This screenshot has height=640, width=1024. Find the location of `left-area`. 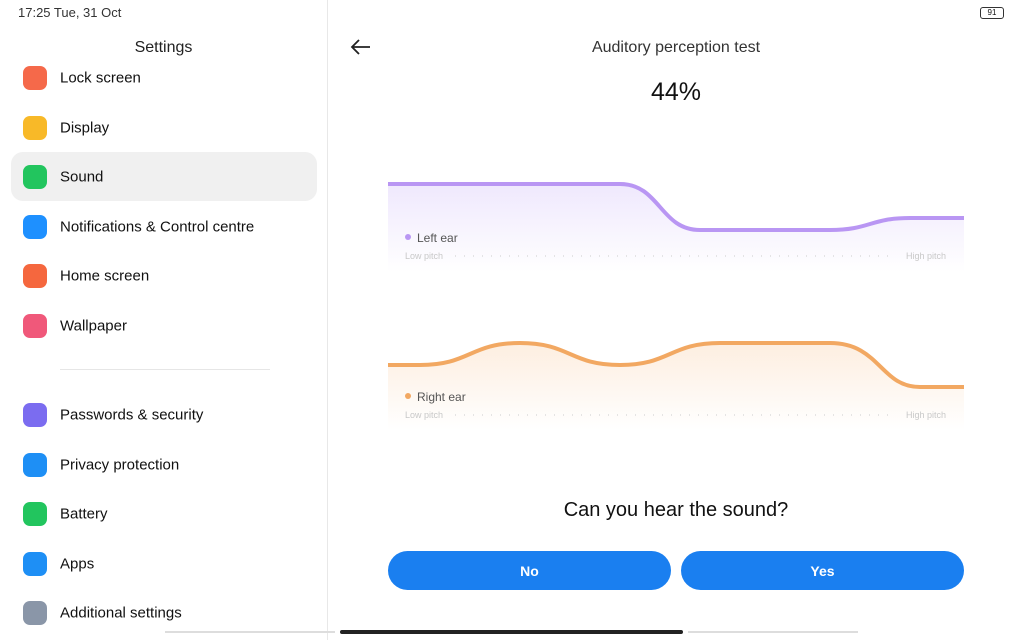

left-area is located at coordinates (676, 228).